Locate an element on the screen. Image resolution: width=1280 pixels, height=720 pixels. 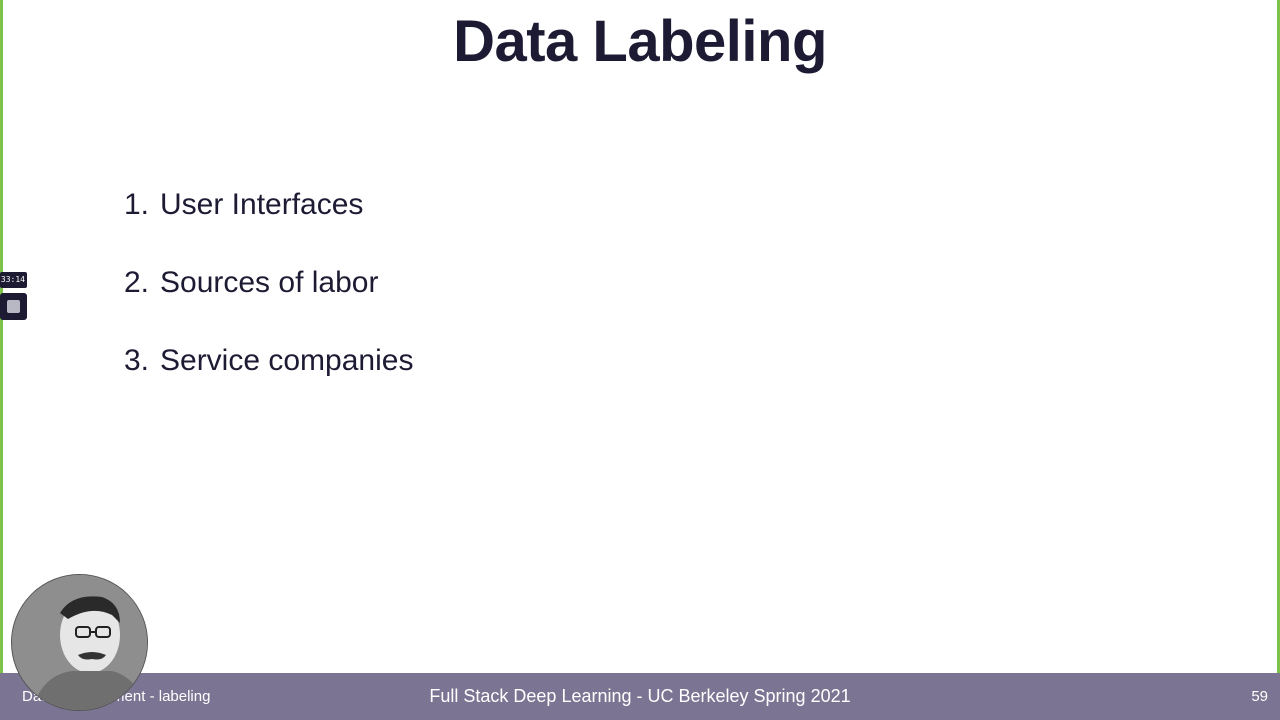
list-item-text: Service companies is located at coordinates (287, 360).